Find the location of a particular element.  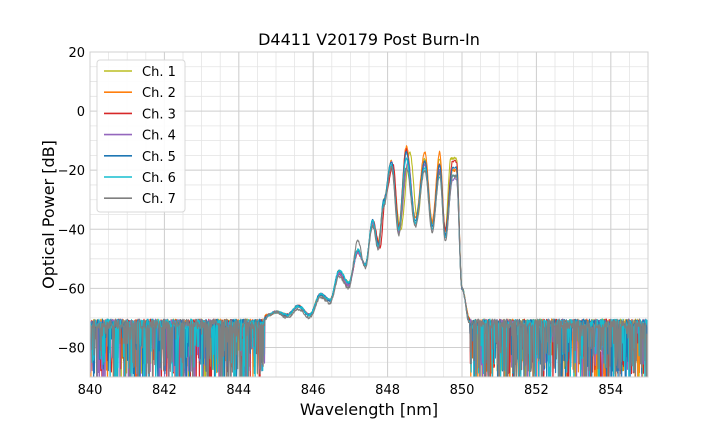

legend-label: Ch. 5 is located at coordinates (159, 157).